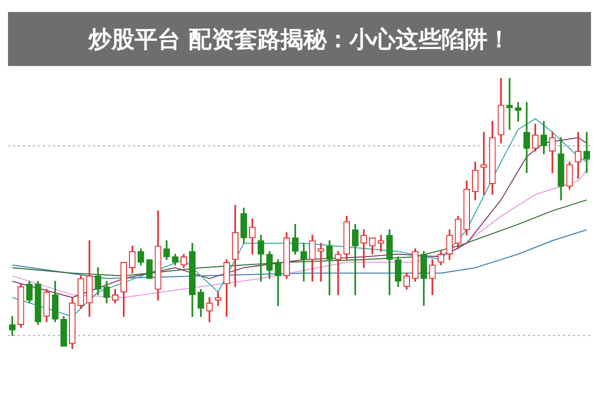 Image resolution: width=599 pixels, height=397 pixels. I want to click on candlestick, so click(321, 262).